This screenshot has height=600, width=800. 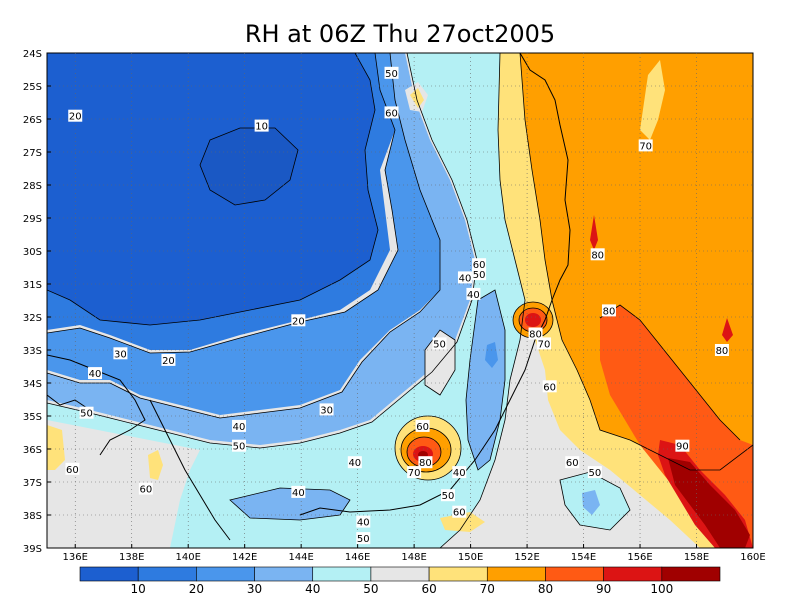 I want to click on x-tick-label: 136E, so click(x=75, y=557).